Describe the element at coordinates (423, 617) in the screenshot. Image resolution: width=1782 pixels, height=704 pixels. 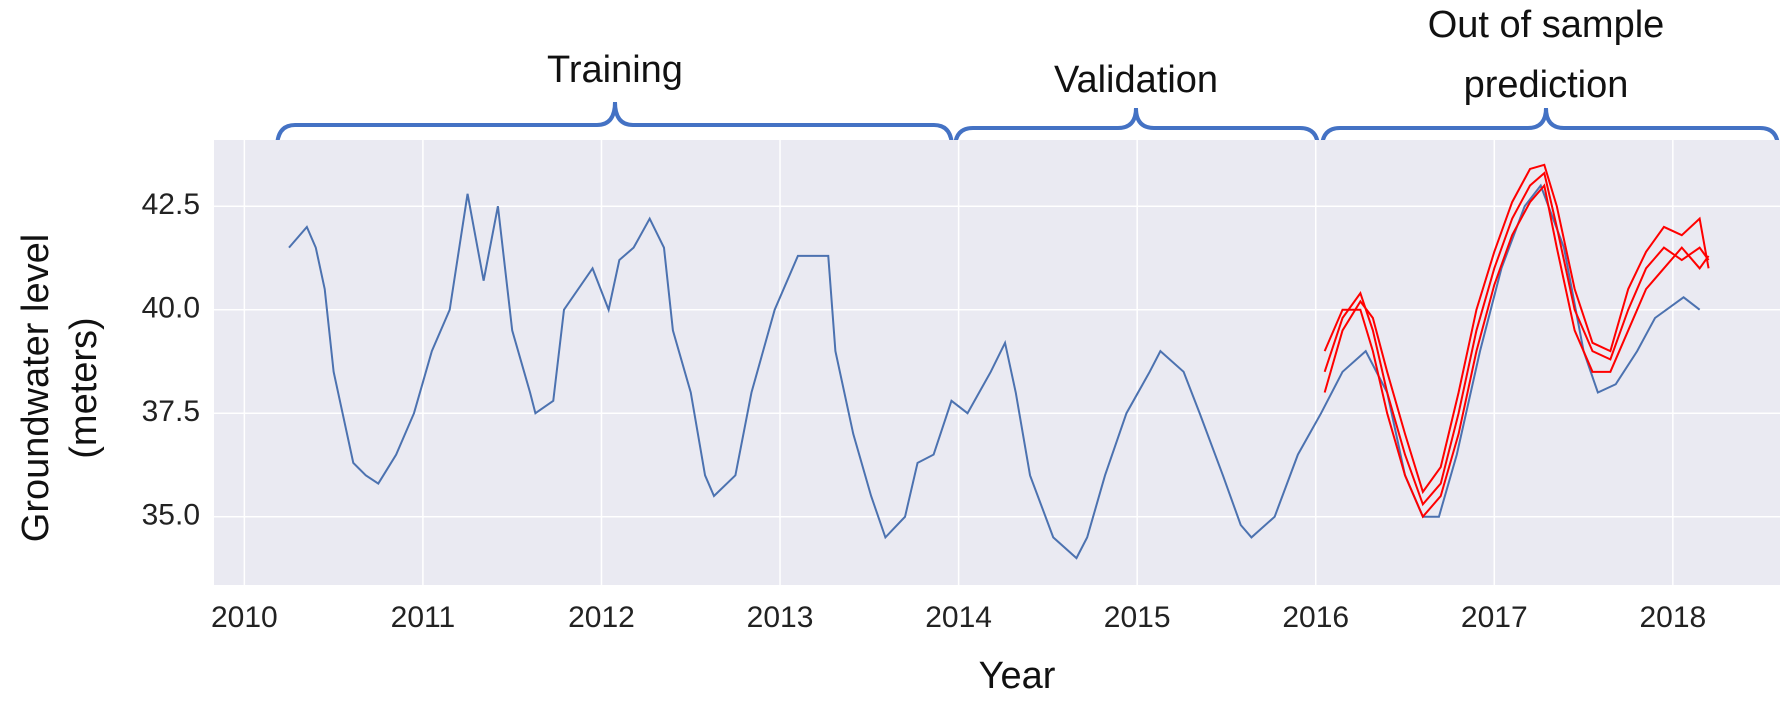
I see `x-tick-label: 2011` at that location.